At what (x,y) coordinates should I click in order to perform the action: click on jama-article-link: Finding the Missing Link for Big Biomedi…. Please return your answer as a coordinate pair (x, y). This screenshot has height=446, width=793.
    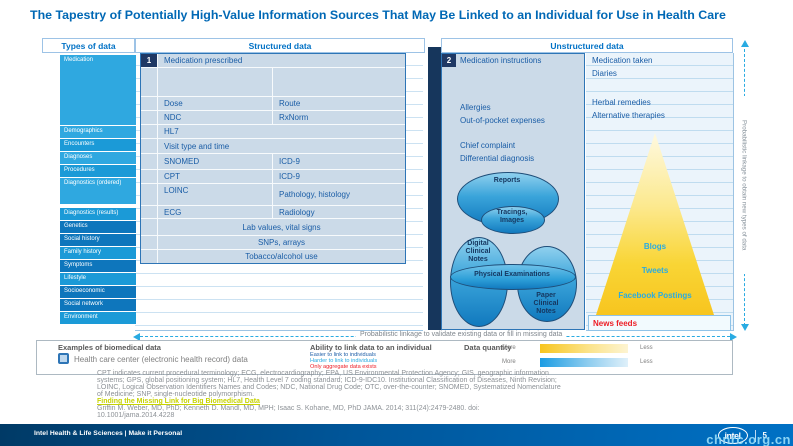
    Looking at the image, I should click on (178, 401).